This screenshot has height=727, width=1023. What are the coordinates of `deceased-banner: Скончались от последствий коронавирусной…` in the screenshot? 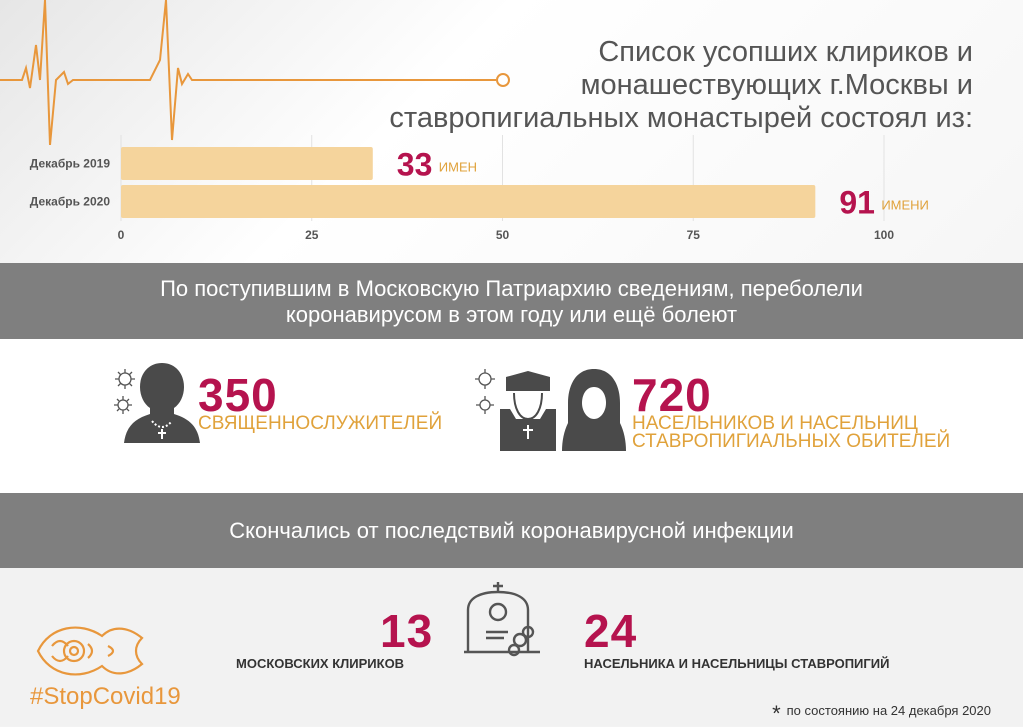 It's located at (511, 530).